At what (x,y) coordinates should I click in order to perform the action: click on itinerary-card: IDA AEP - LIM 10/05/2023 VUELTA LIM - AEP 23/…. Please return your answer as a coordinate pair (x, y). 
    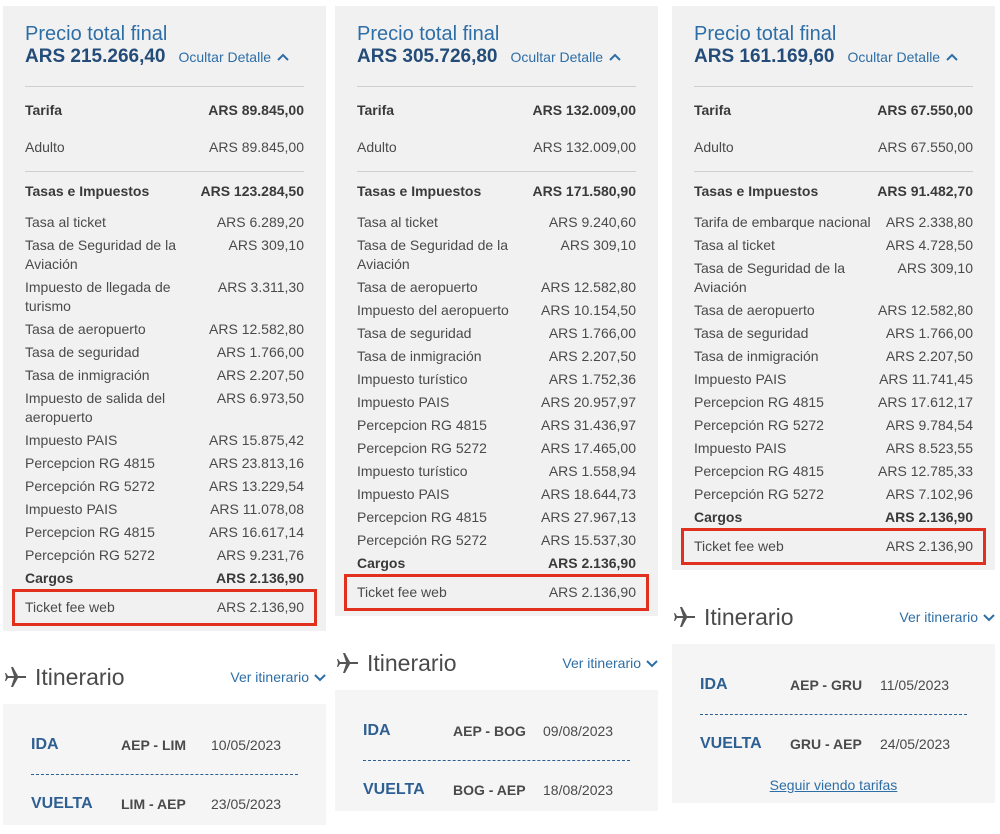
    Looking at the image, I should click on (164, 764).